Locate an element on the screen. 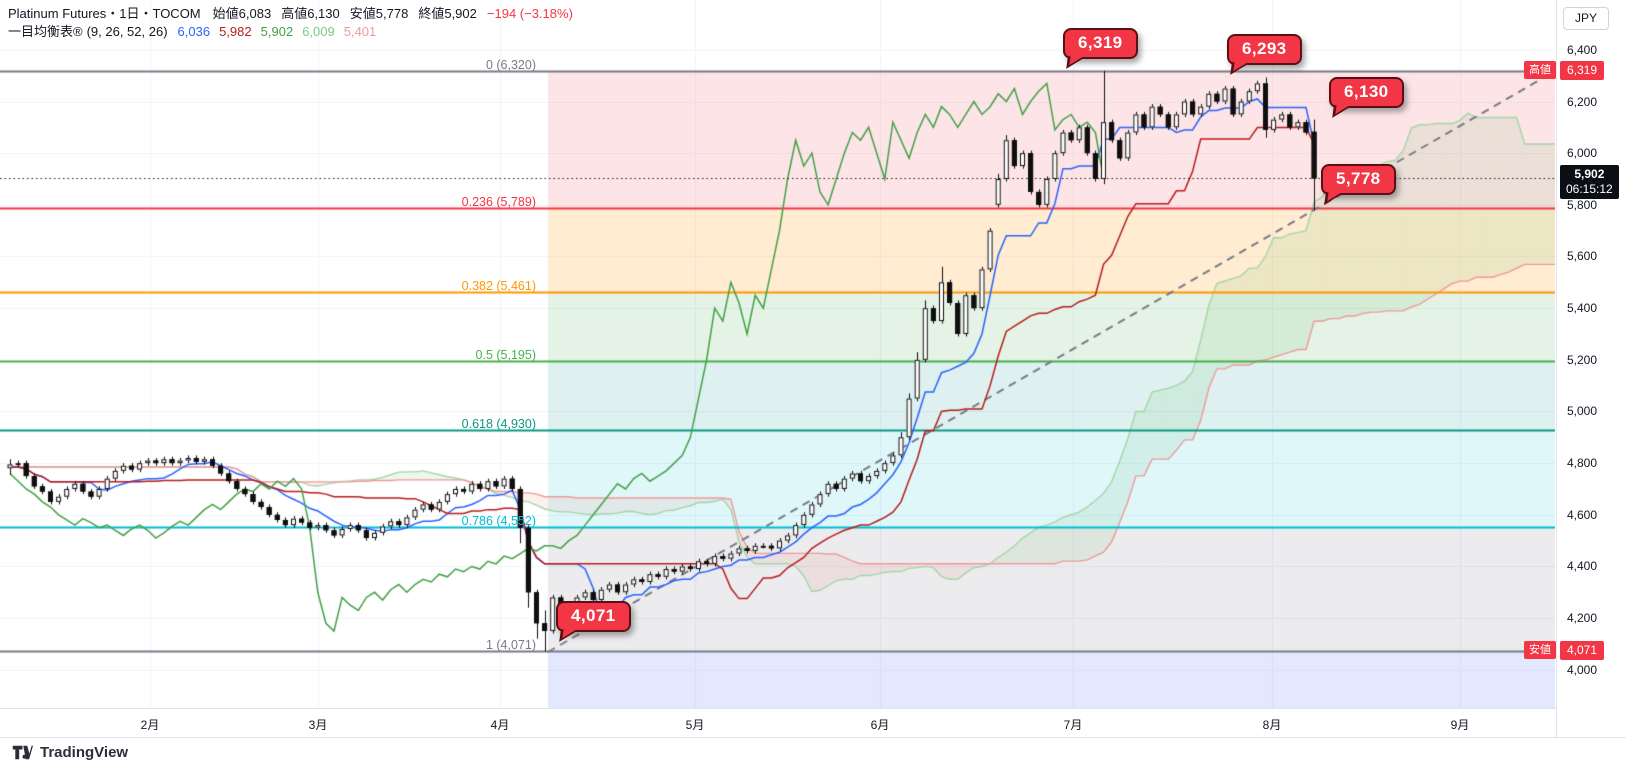  tradingview-label: TradingView is located at coordinates (84, 752).